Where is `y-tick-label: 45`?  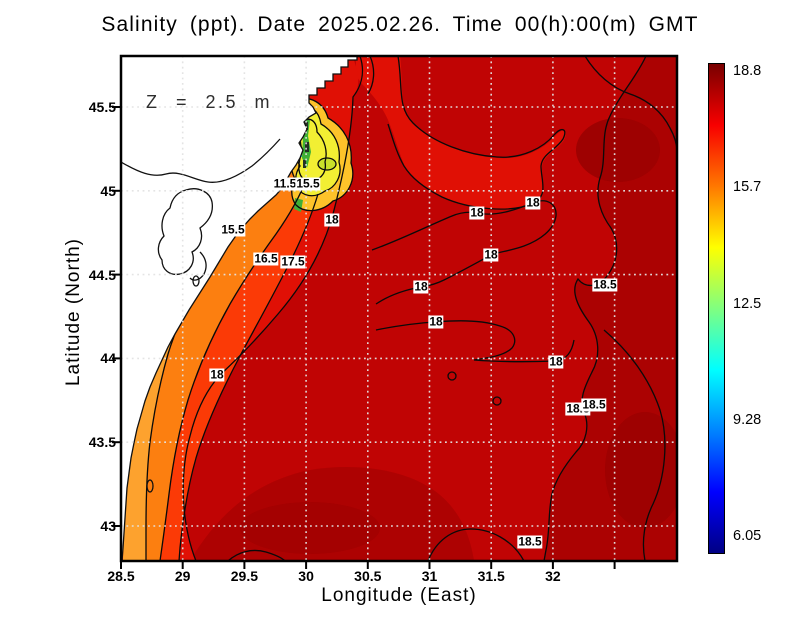
y-tick-label: 45 is located at coordinates (108, 190).